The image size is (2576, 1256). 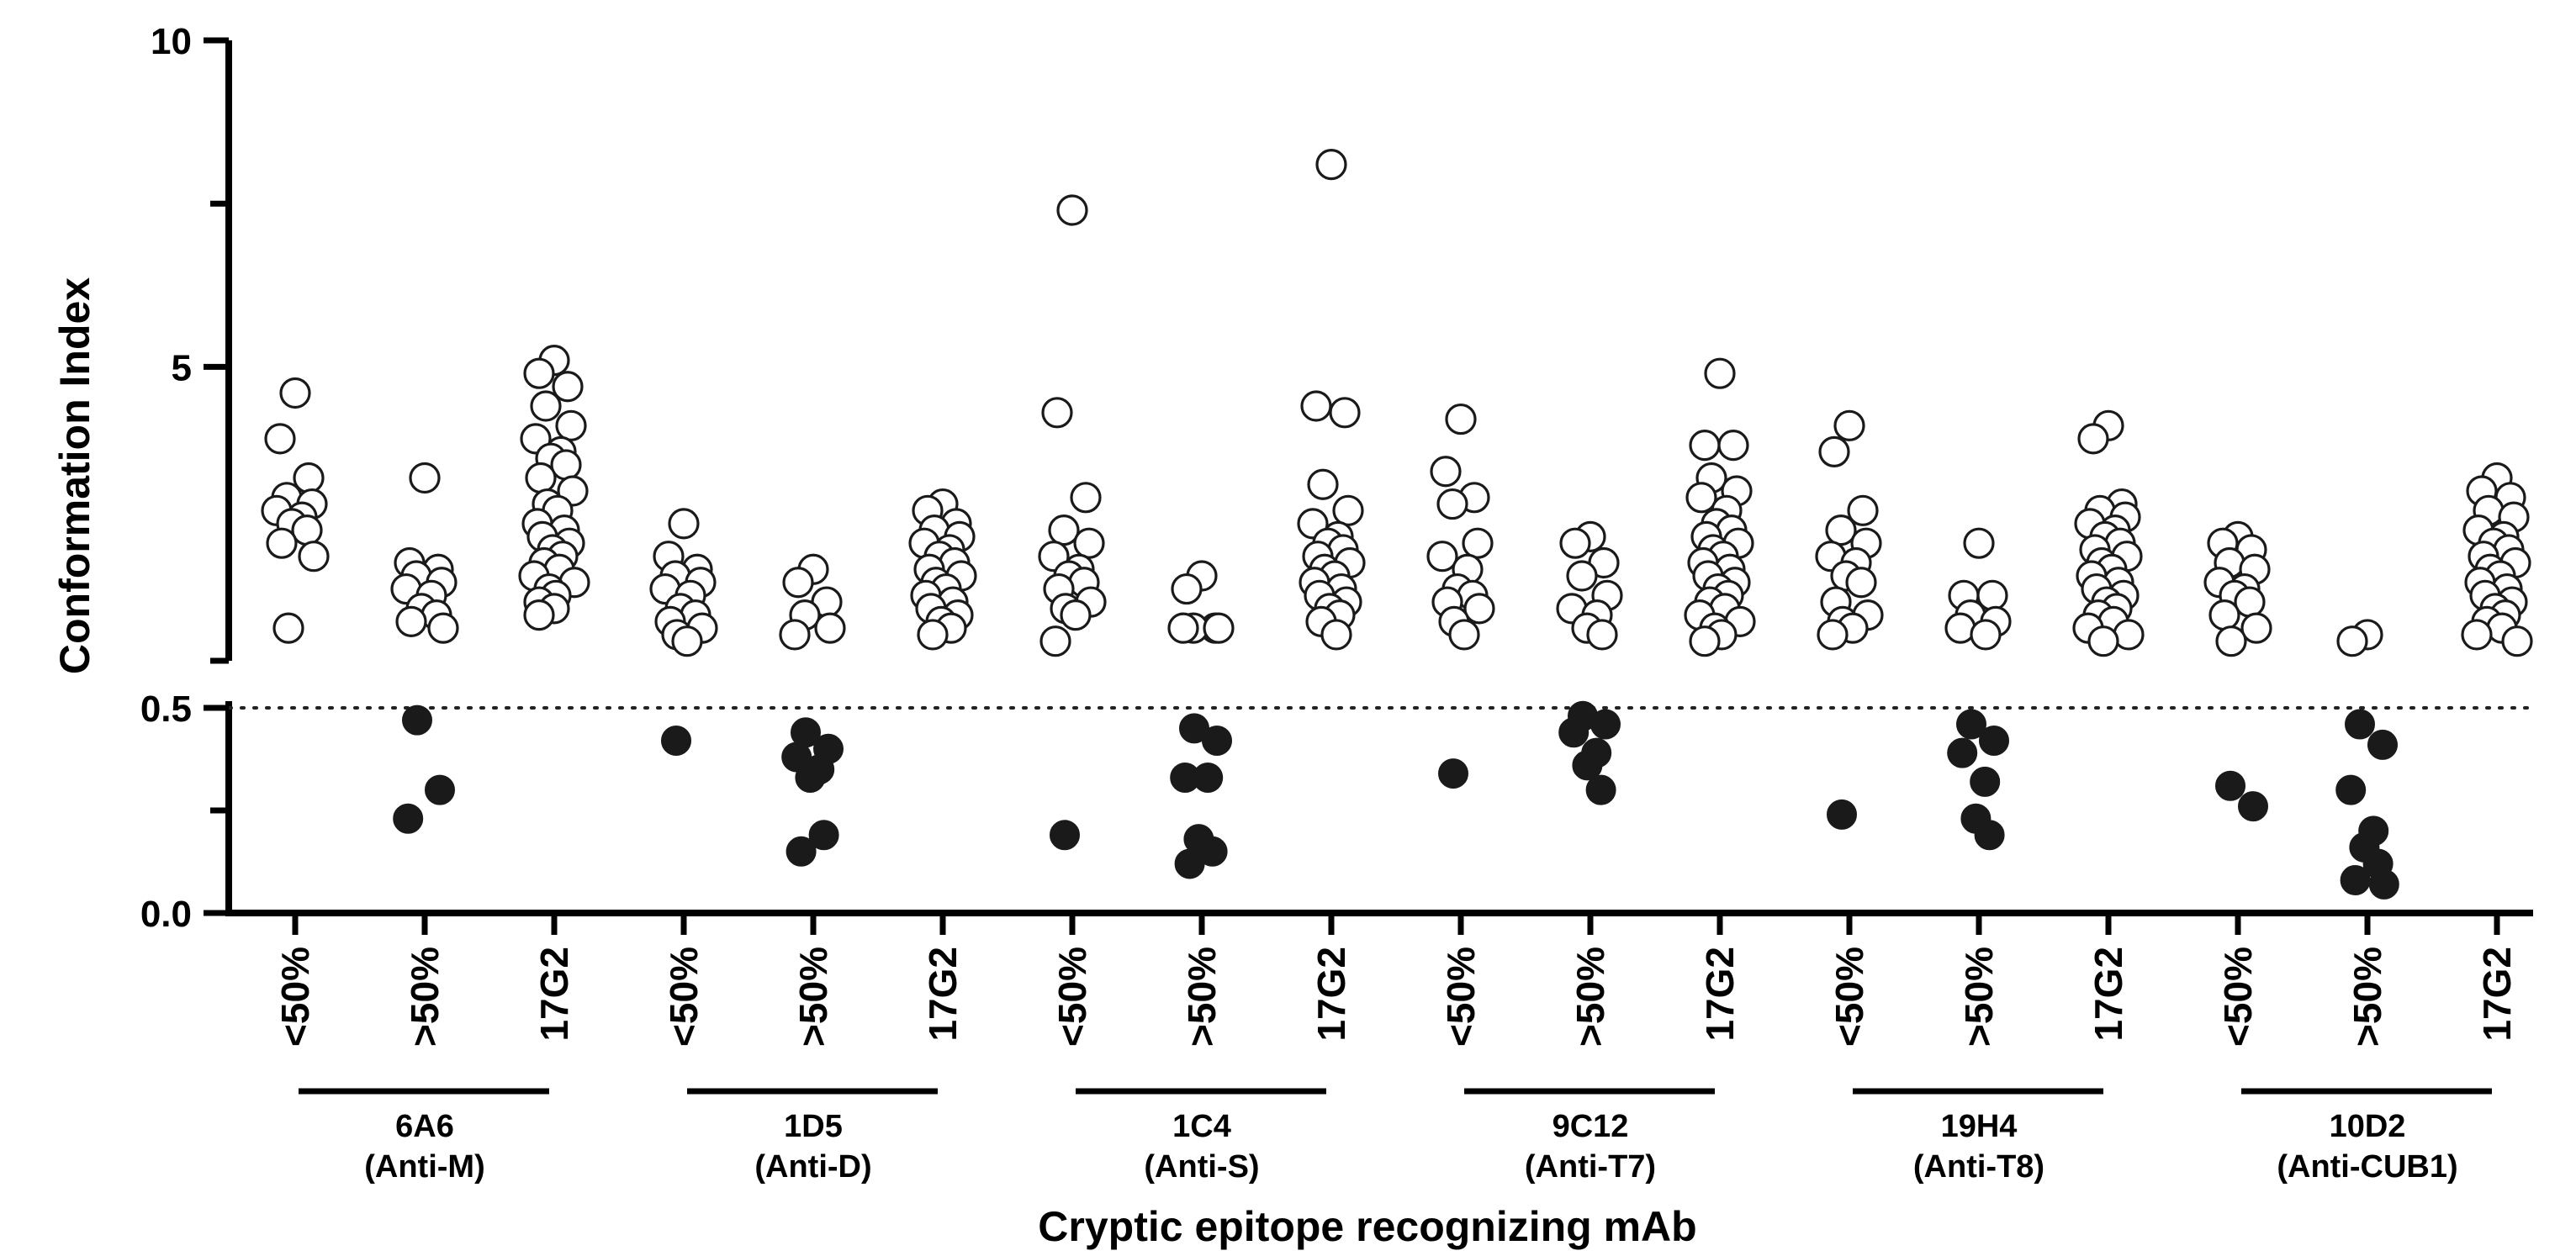 What do you see at coordinates (74, 475) in the screenshot?
I see `y-axis-title: Conformation Index` at bounding box center [74, 475].